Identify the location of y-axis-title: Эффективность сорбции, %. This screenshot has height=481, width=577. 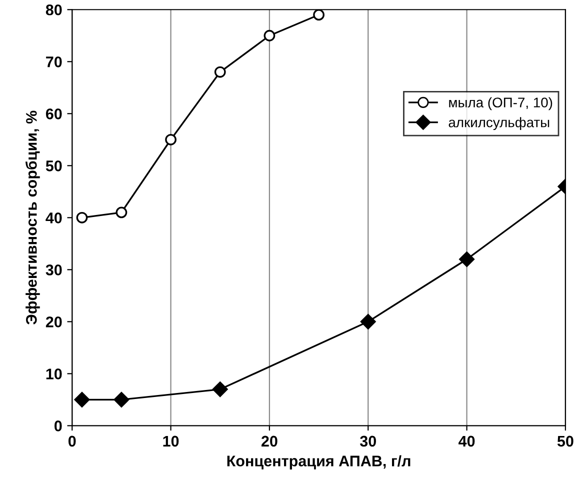
(32, 217).